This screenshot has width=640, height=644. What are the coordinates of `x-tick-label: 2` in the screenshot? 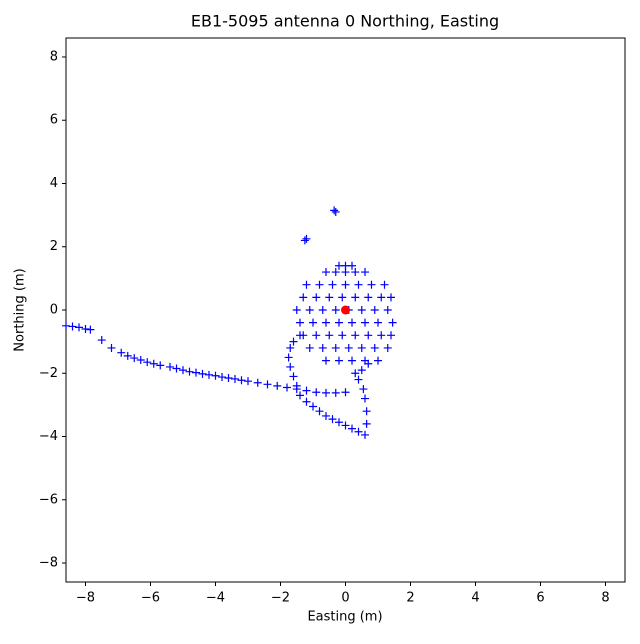 It's located at (410, 598).